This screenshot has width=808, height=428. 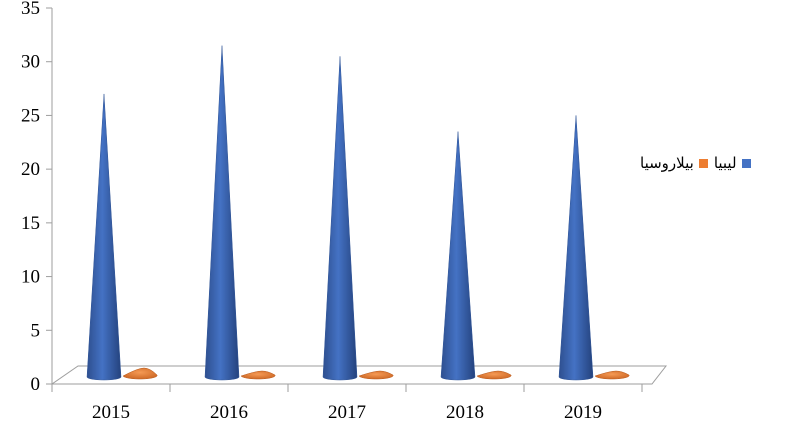 I want to click on legend-label-libya: ليبيا, so click(x=725, y=163).